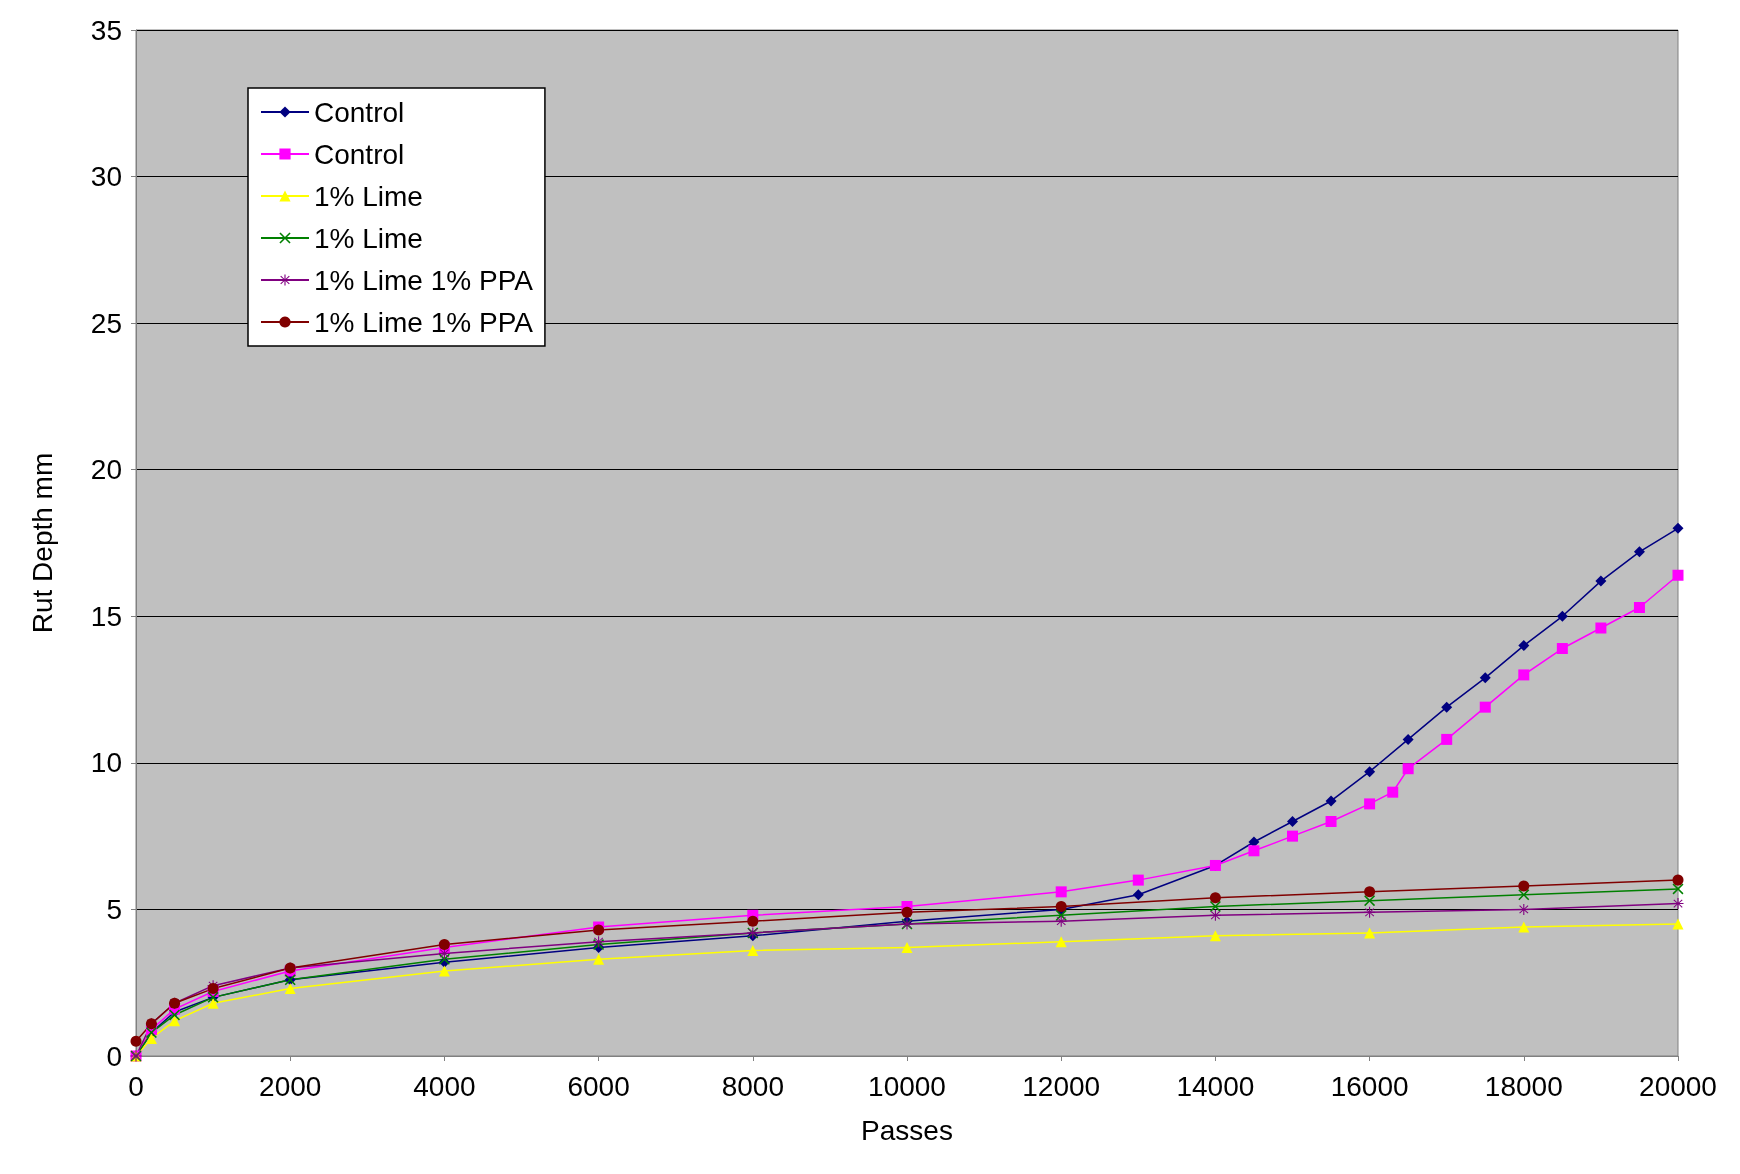 The image size is (1740, 1174). I want to click on x-tick-label: 14000, so click(1215, 1086).